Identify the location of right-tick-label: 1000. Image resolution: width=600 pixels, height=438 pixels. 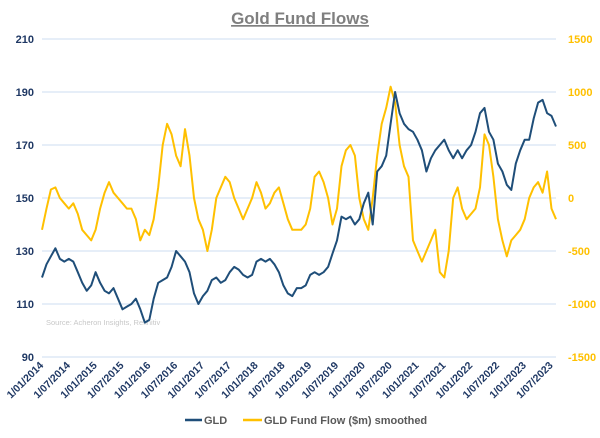
(580, 93).